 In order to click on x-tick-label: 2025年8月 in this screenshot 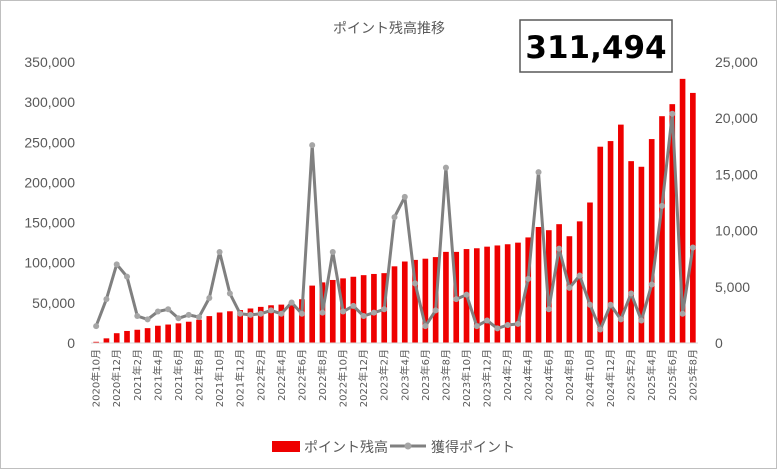, I will do `click(692, 375)`.